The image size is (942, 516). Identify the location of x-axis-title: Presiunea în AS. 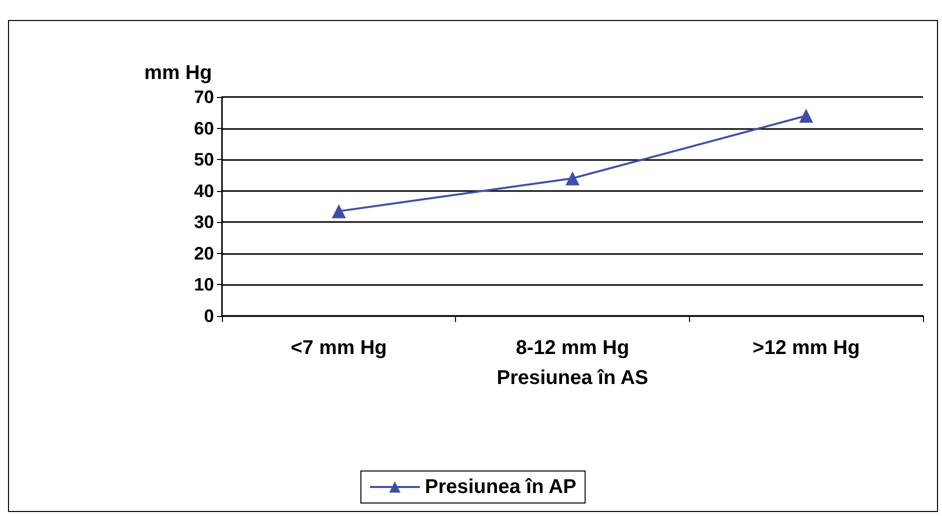
(572, 378).